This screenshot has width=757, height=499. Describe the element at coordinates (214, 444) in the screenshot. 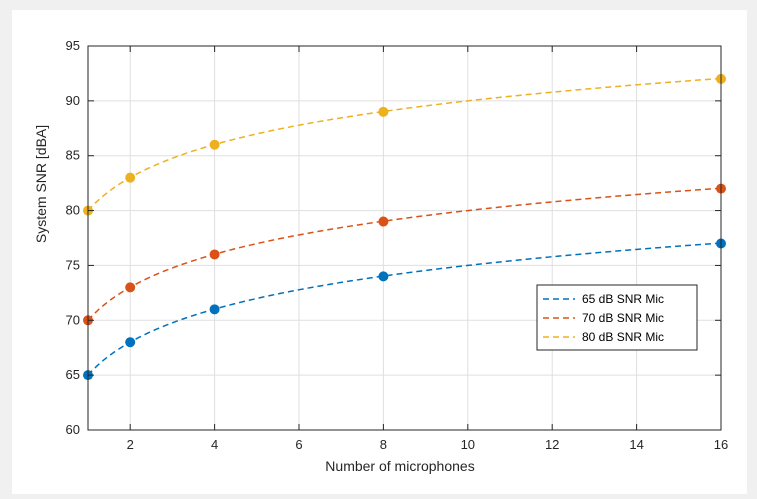

I see `x-tick-label: 4` at that location.